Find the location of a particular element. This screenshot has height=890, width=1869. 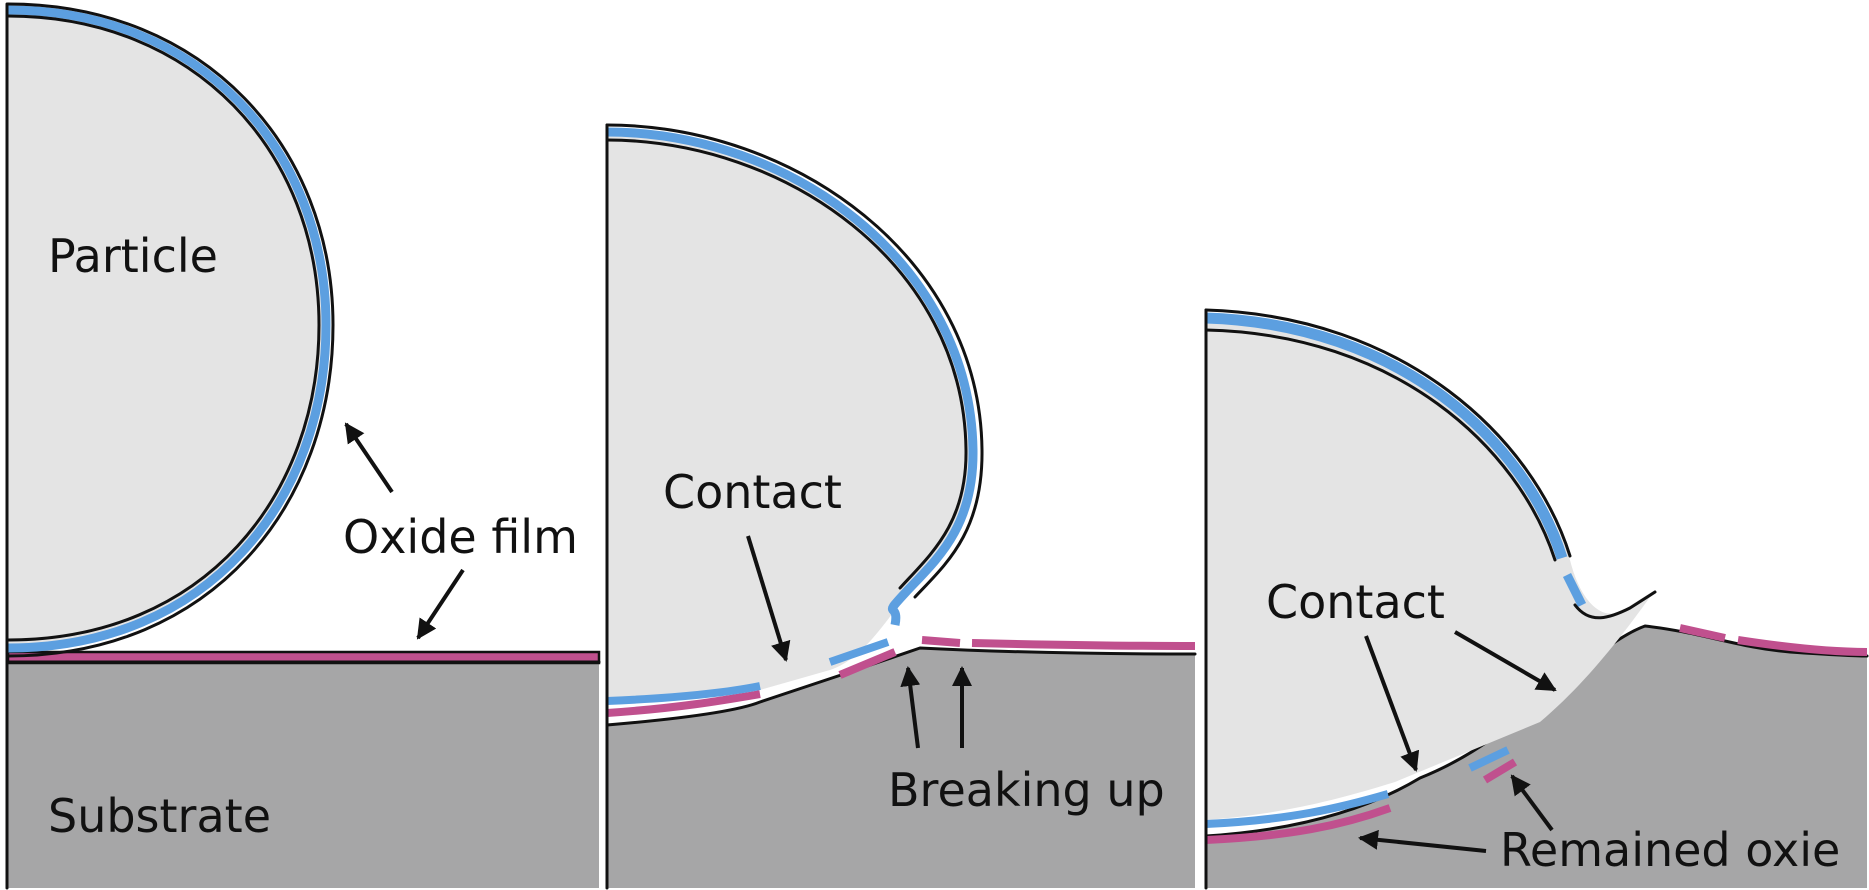

breaking-up-arrow-a is located at coordinates (910, 707).